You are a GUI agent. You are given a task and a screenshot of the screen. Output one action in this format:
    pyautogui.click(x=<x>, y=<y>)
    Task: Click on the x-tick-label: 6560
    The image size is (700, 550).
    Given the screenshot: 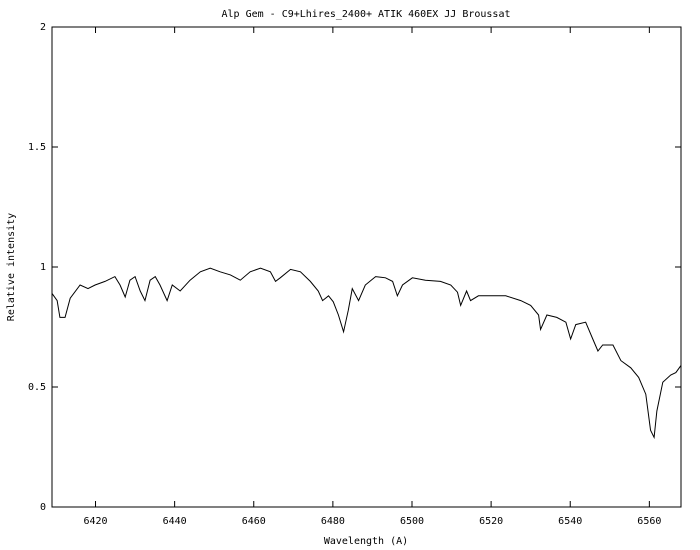 What is the action you would take?
    pyautogui.click(x=649, y=521)
    